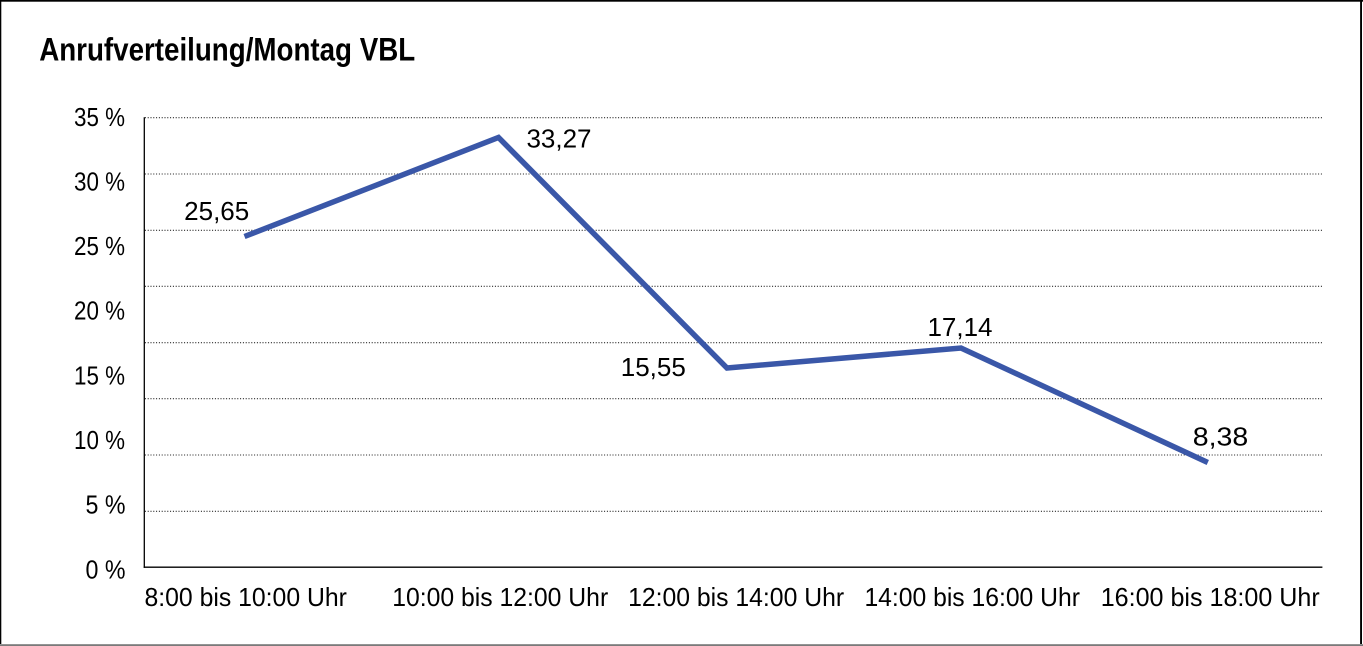 The width and height of the screenshot is (1363, 646). What do you see at coordinates (959, 327) in the screenshot?
I see `svg-text: 17,14` at bounding box center [959, 327].